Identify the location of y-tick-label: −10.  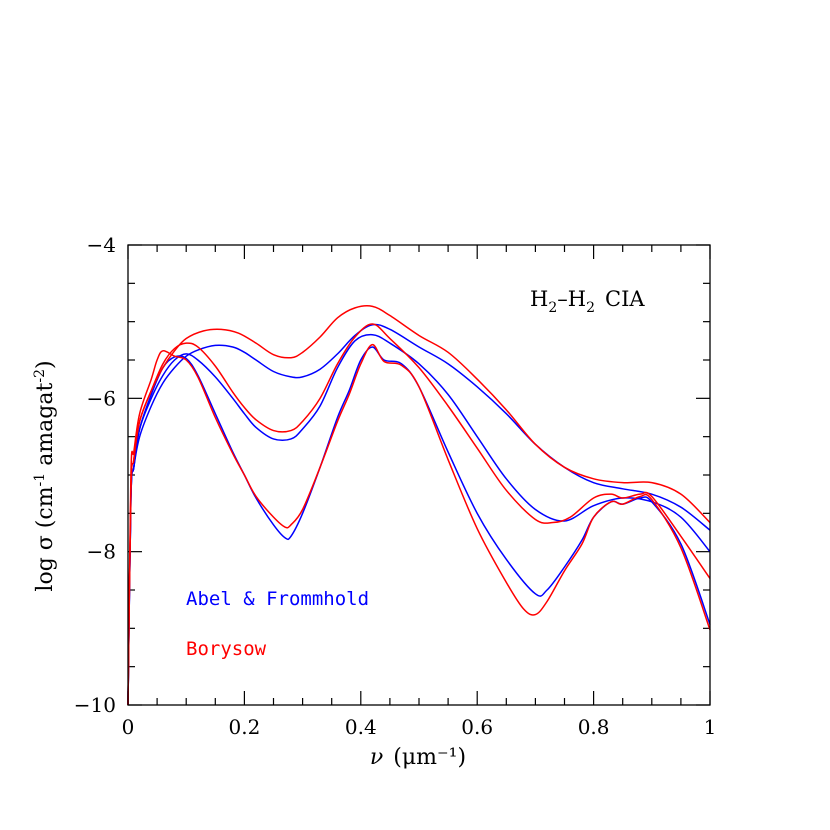
(95, 705).